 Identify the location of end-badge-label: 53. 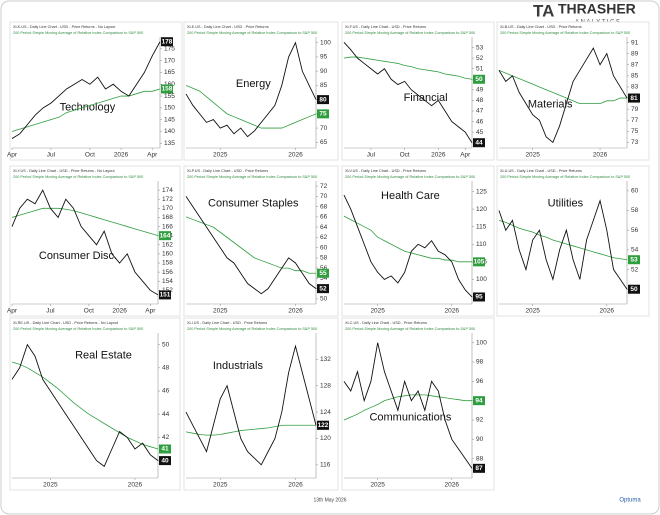
(634, 259).